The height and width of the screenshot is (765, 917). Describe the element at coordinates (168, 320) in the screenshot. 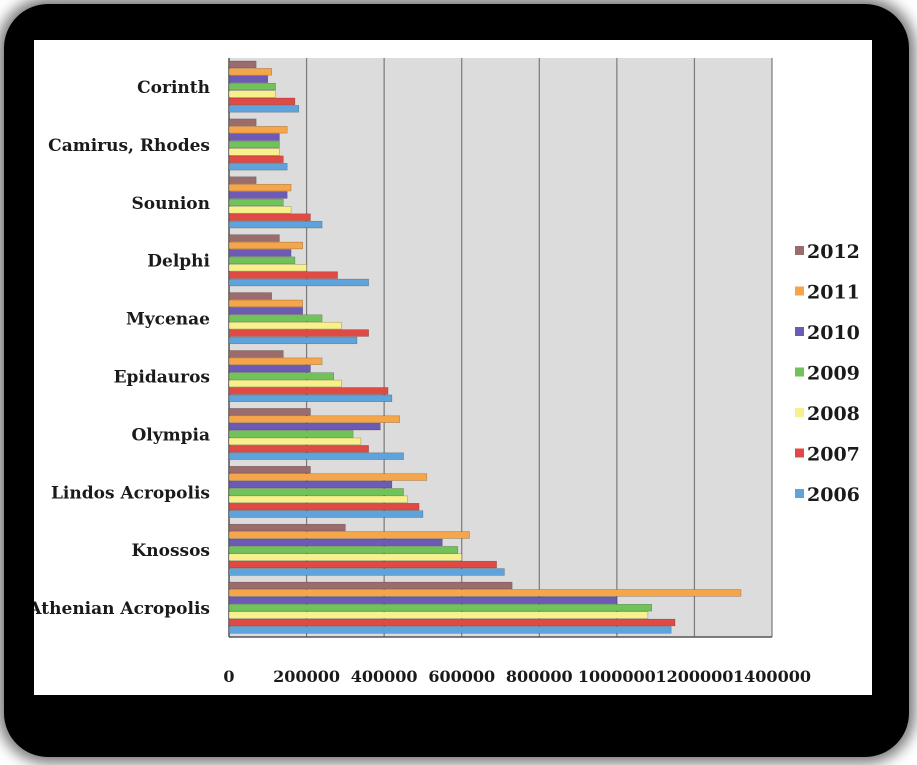

I see `category-label: Mycenae` at that location.